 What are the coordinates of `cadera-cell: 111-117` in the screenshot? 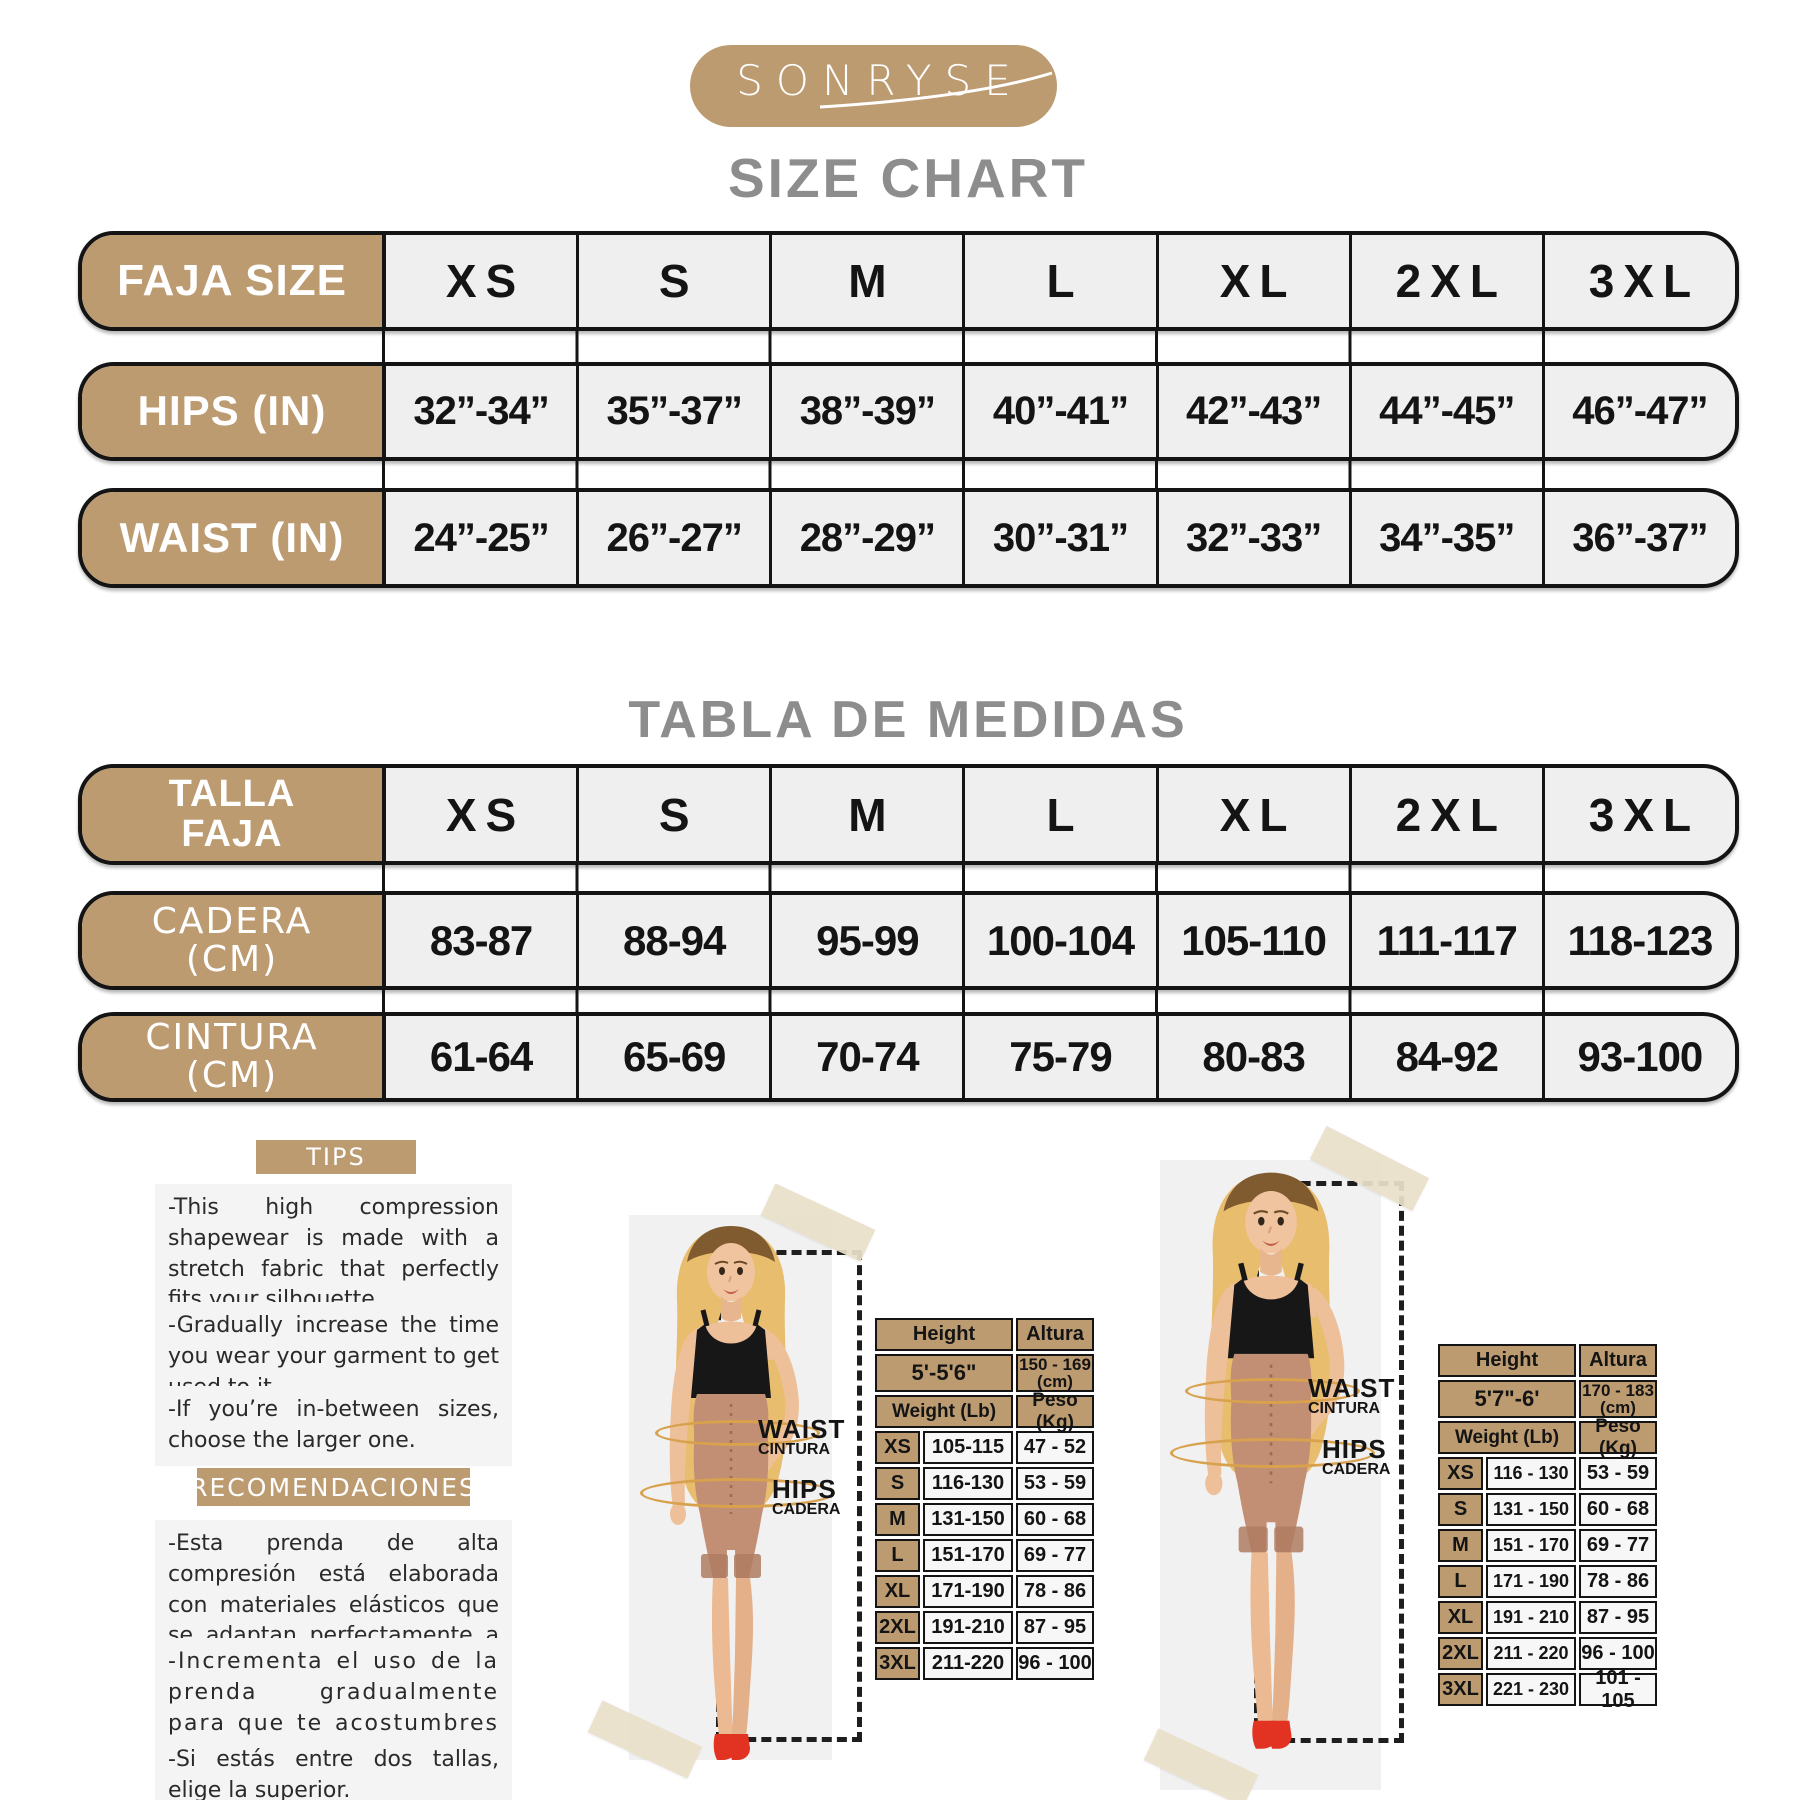 It's located at (1445, 940).